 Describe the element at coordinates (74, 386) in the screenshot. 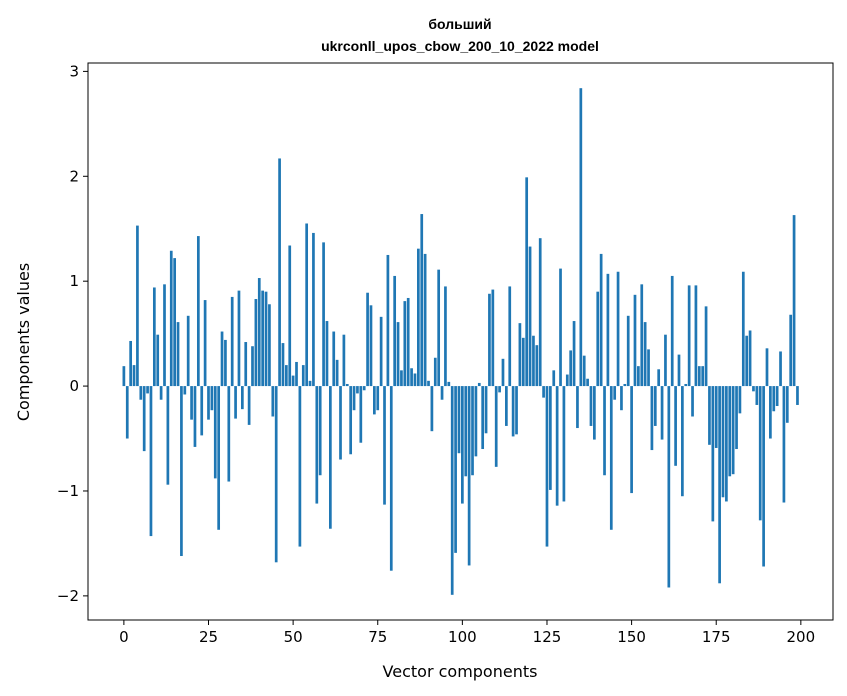

I see `y-tick-label: 0` at that location.